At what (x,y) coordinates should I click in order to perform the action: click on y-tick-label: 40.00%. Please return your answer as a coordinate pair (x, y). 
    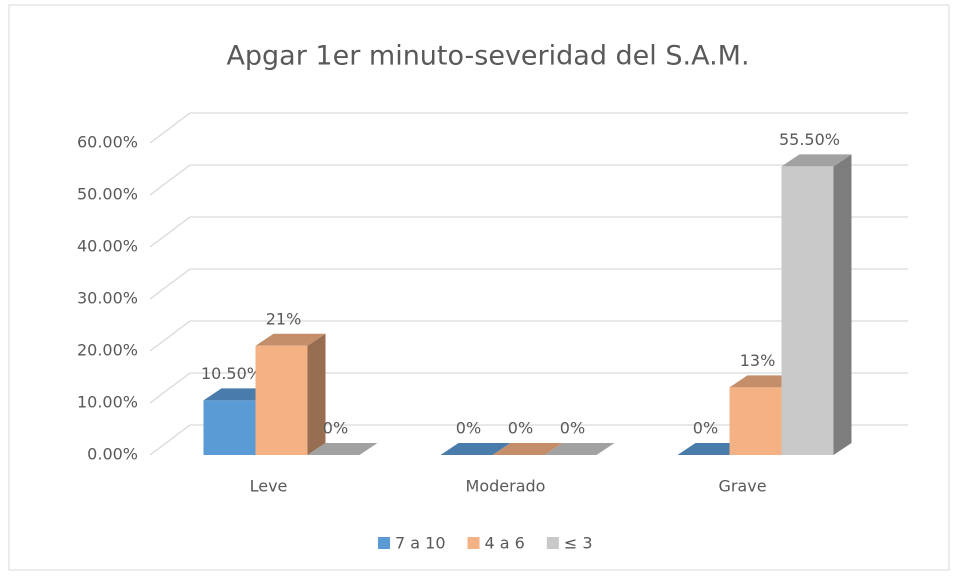
    Looking at the image, I should click on (107, 246).